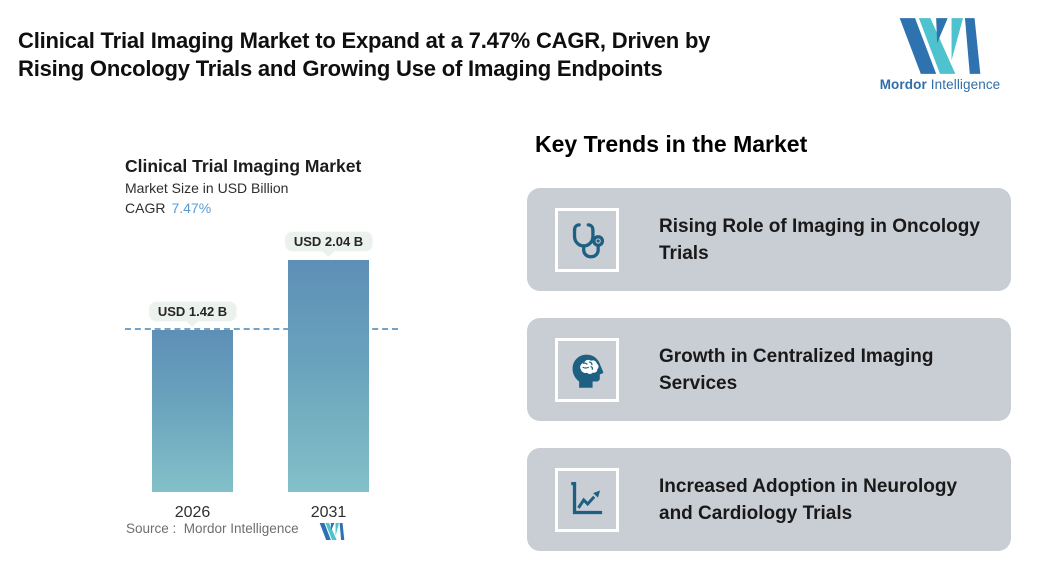 This screenshot has height=576, width=1039. What do you see at coordinates (212, 528) in the screenshot?
I see `source-text: Source : Mordor Intelligence` at bounding box center [212, 528].